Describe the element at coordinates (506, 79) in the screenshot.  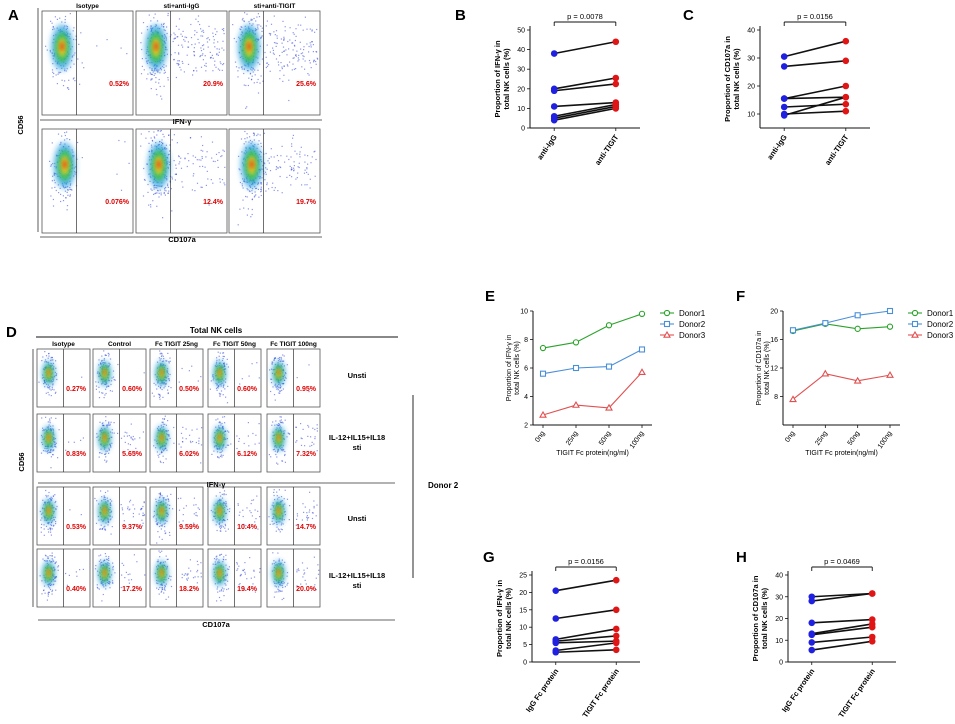
I see `y-axis-label-line2: total NK cells (%)` at that location.